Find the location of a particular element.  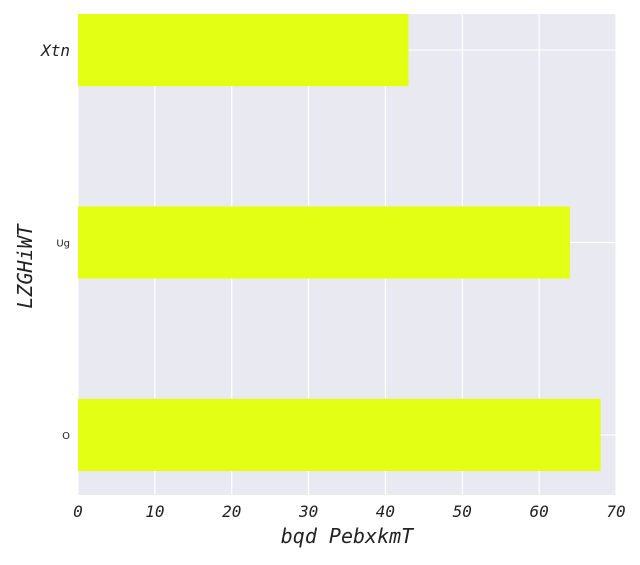

x-tick-labels: 0 10 20 30 40 50 60 70 is located at coordinates (349, 511).